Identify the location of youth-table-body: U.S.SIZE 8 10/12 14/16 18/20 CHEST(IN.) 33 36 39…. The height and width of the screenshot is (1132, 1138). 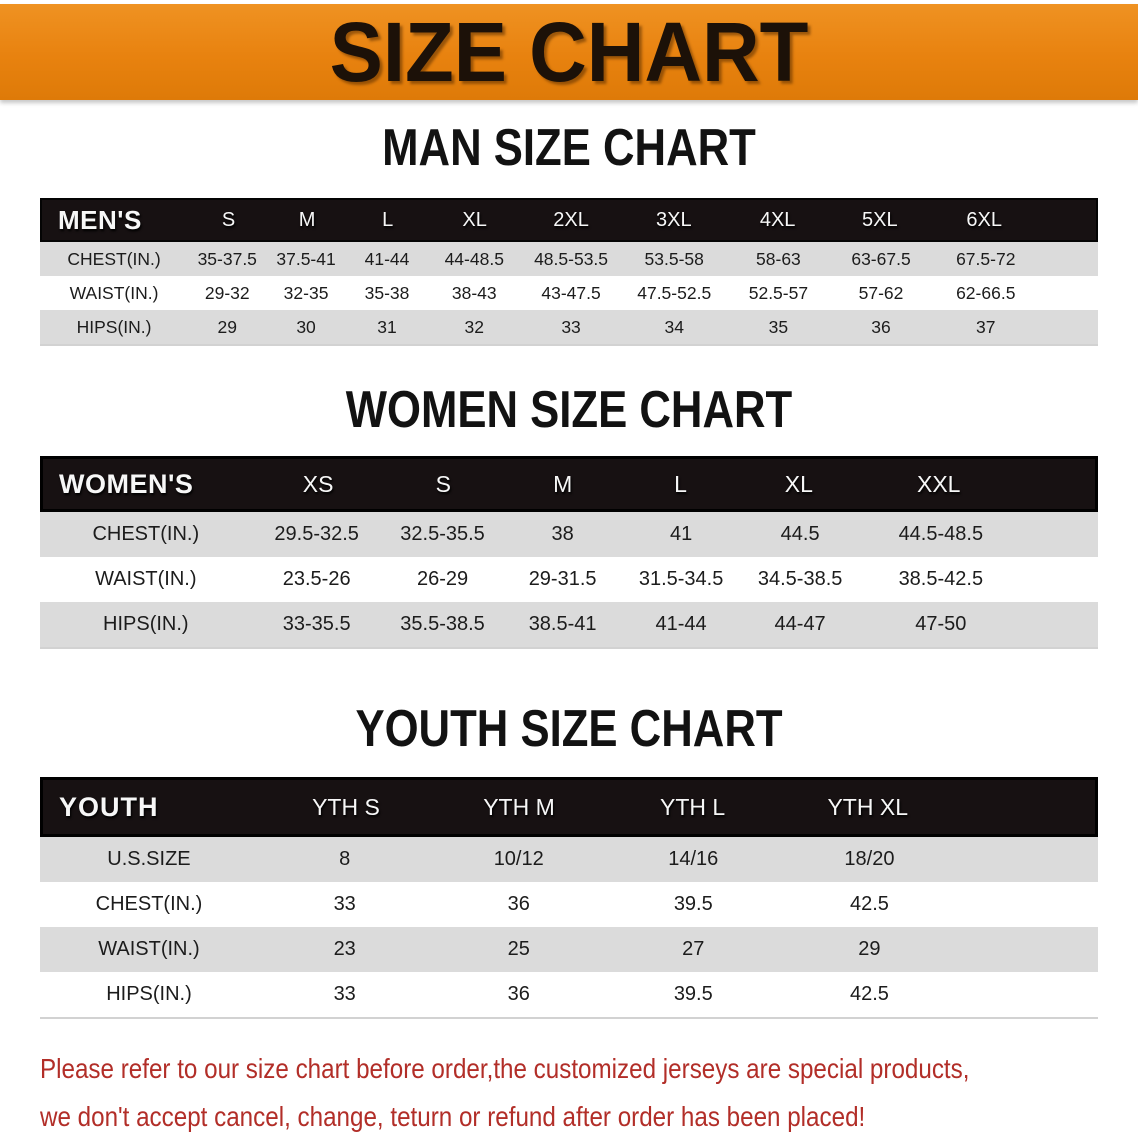
(569, 928).